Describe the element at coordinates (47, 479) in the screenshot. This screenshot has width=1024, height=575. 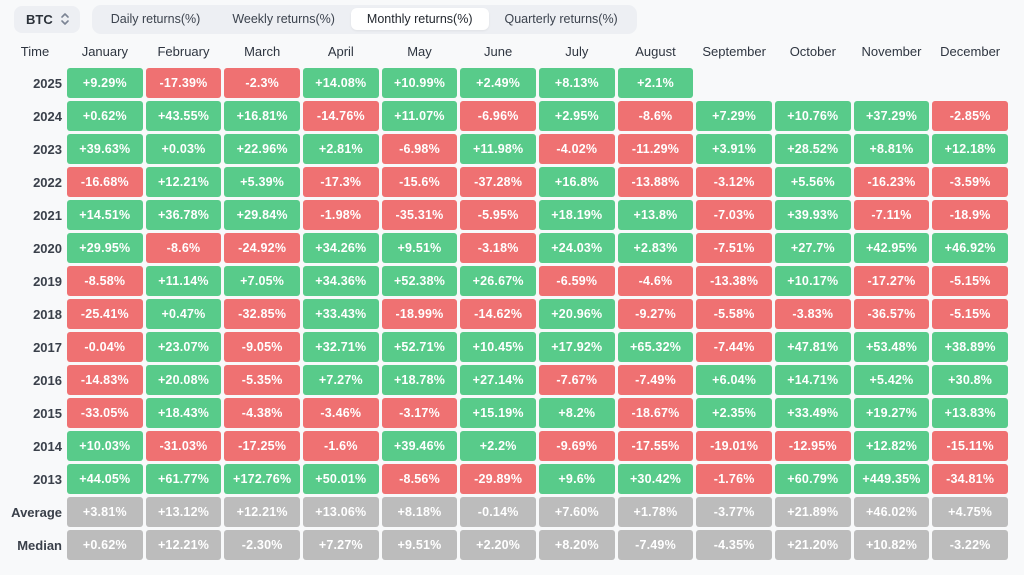
I see `row-label-2013: 2013` at that location.